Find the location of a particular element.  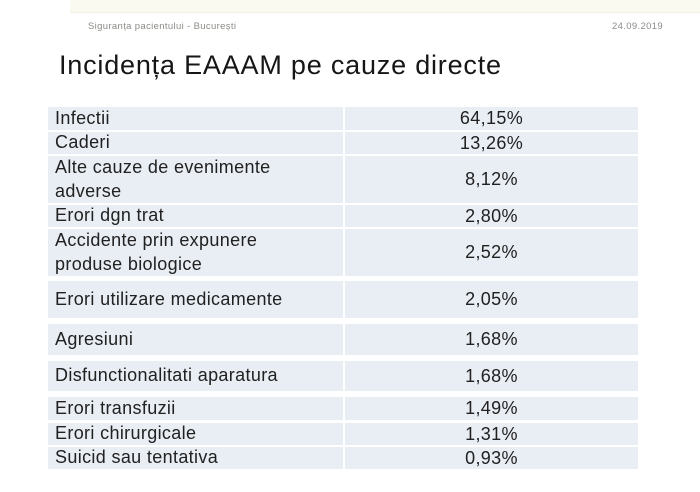

row-label: Disfunctionalitati aparatura is located at coordinates (196, 376).